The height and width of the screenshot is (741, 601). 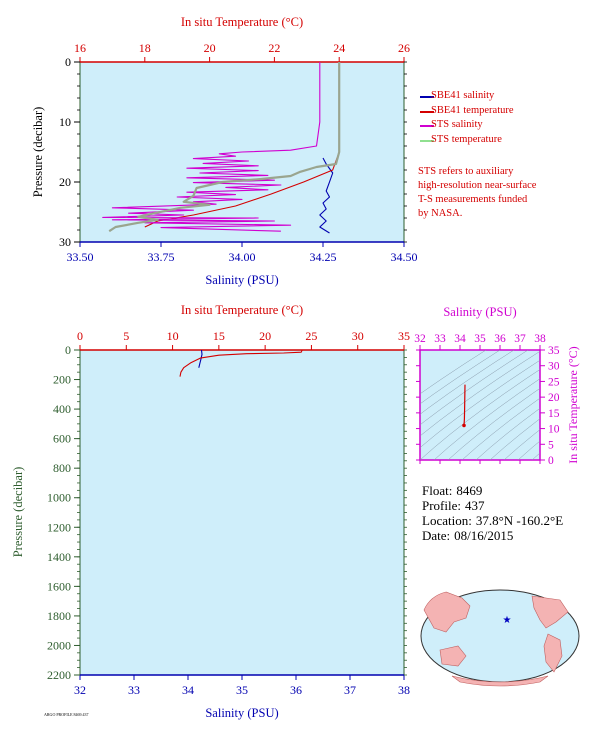 I want to click on note-line: high-resolution near-surface, so click(x=477, y=185).